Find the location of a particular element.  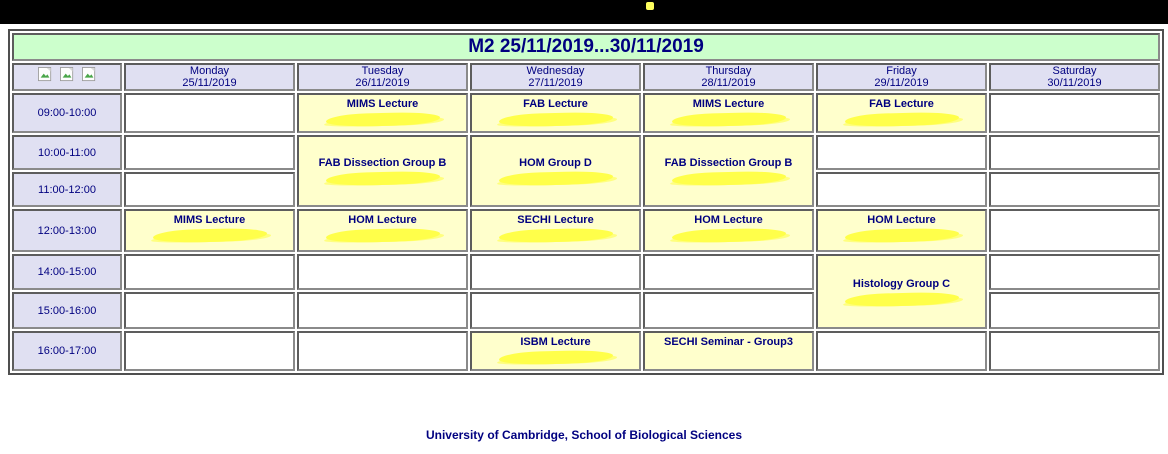

day-header-saturday: Saturday 30/11/2019 is located at coordinates (1074, 77).